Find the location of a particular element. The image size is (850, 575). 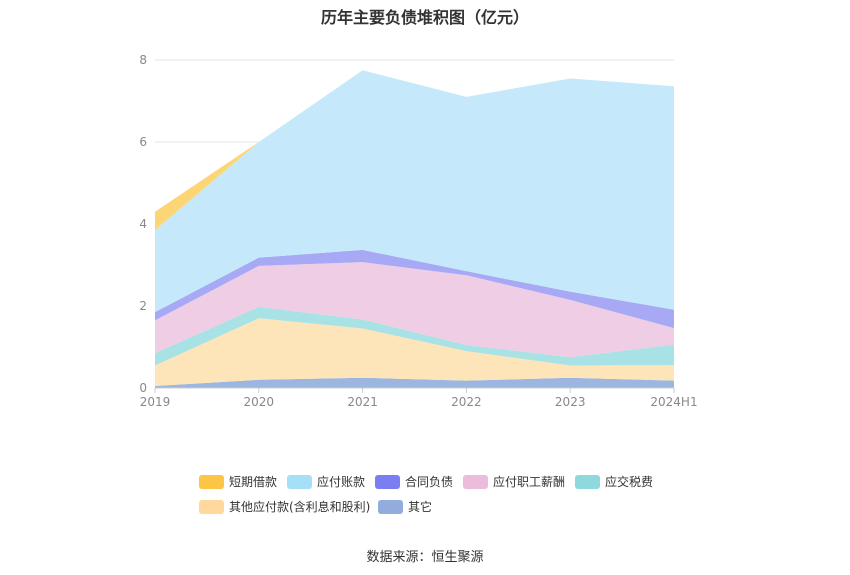

legend-item-contract-liabilities: 合同负债 is located at coordinates (414, 481).